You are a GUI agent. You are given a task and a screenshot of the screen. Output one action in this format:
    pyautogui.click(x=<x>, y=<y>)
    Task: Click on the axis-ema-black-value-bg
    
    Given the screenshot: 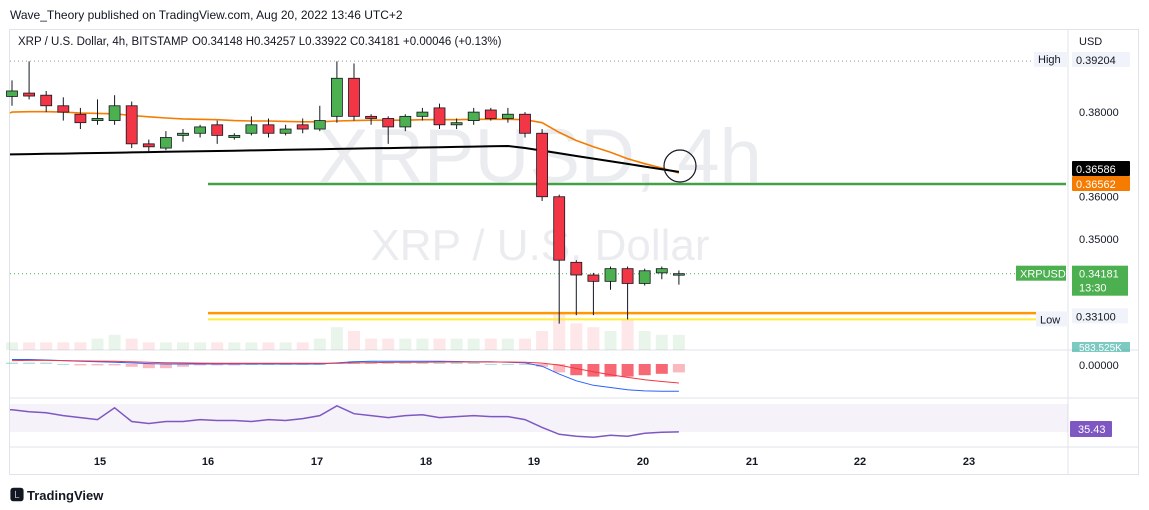 What is the action you would take?
    pyautogui.click(x=1101, y=168)
    